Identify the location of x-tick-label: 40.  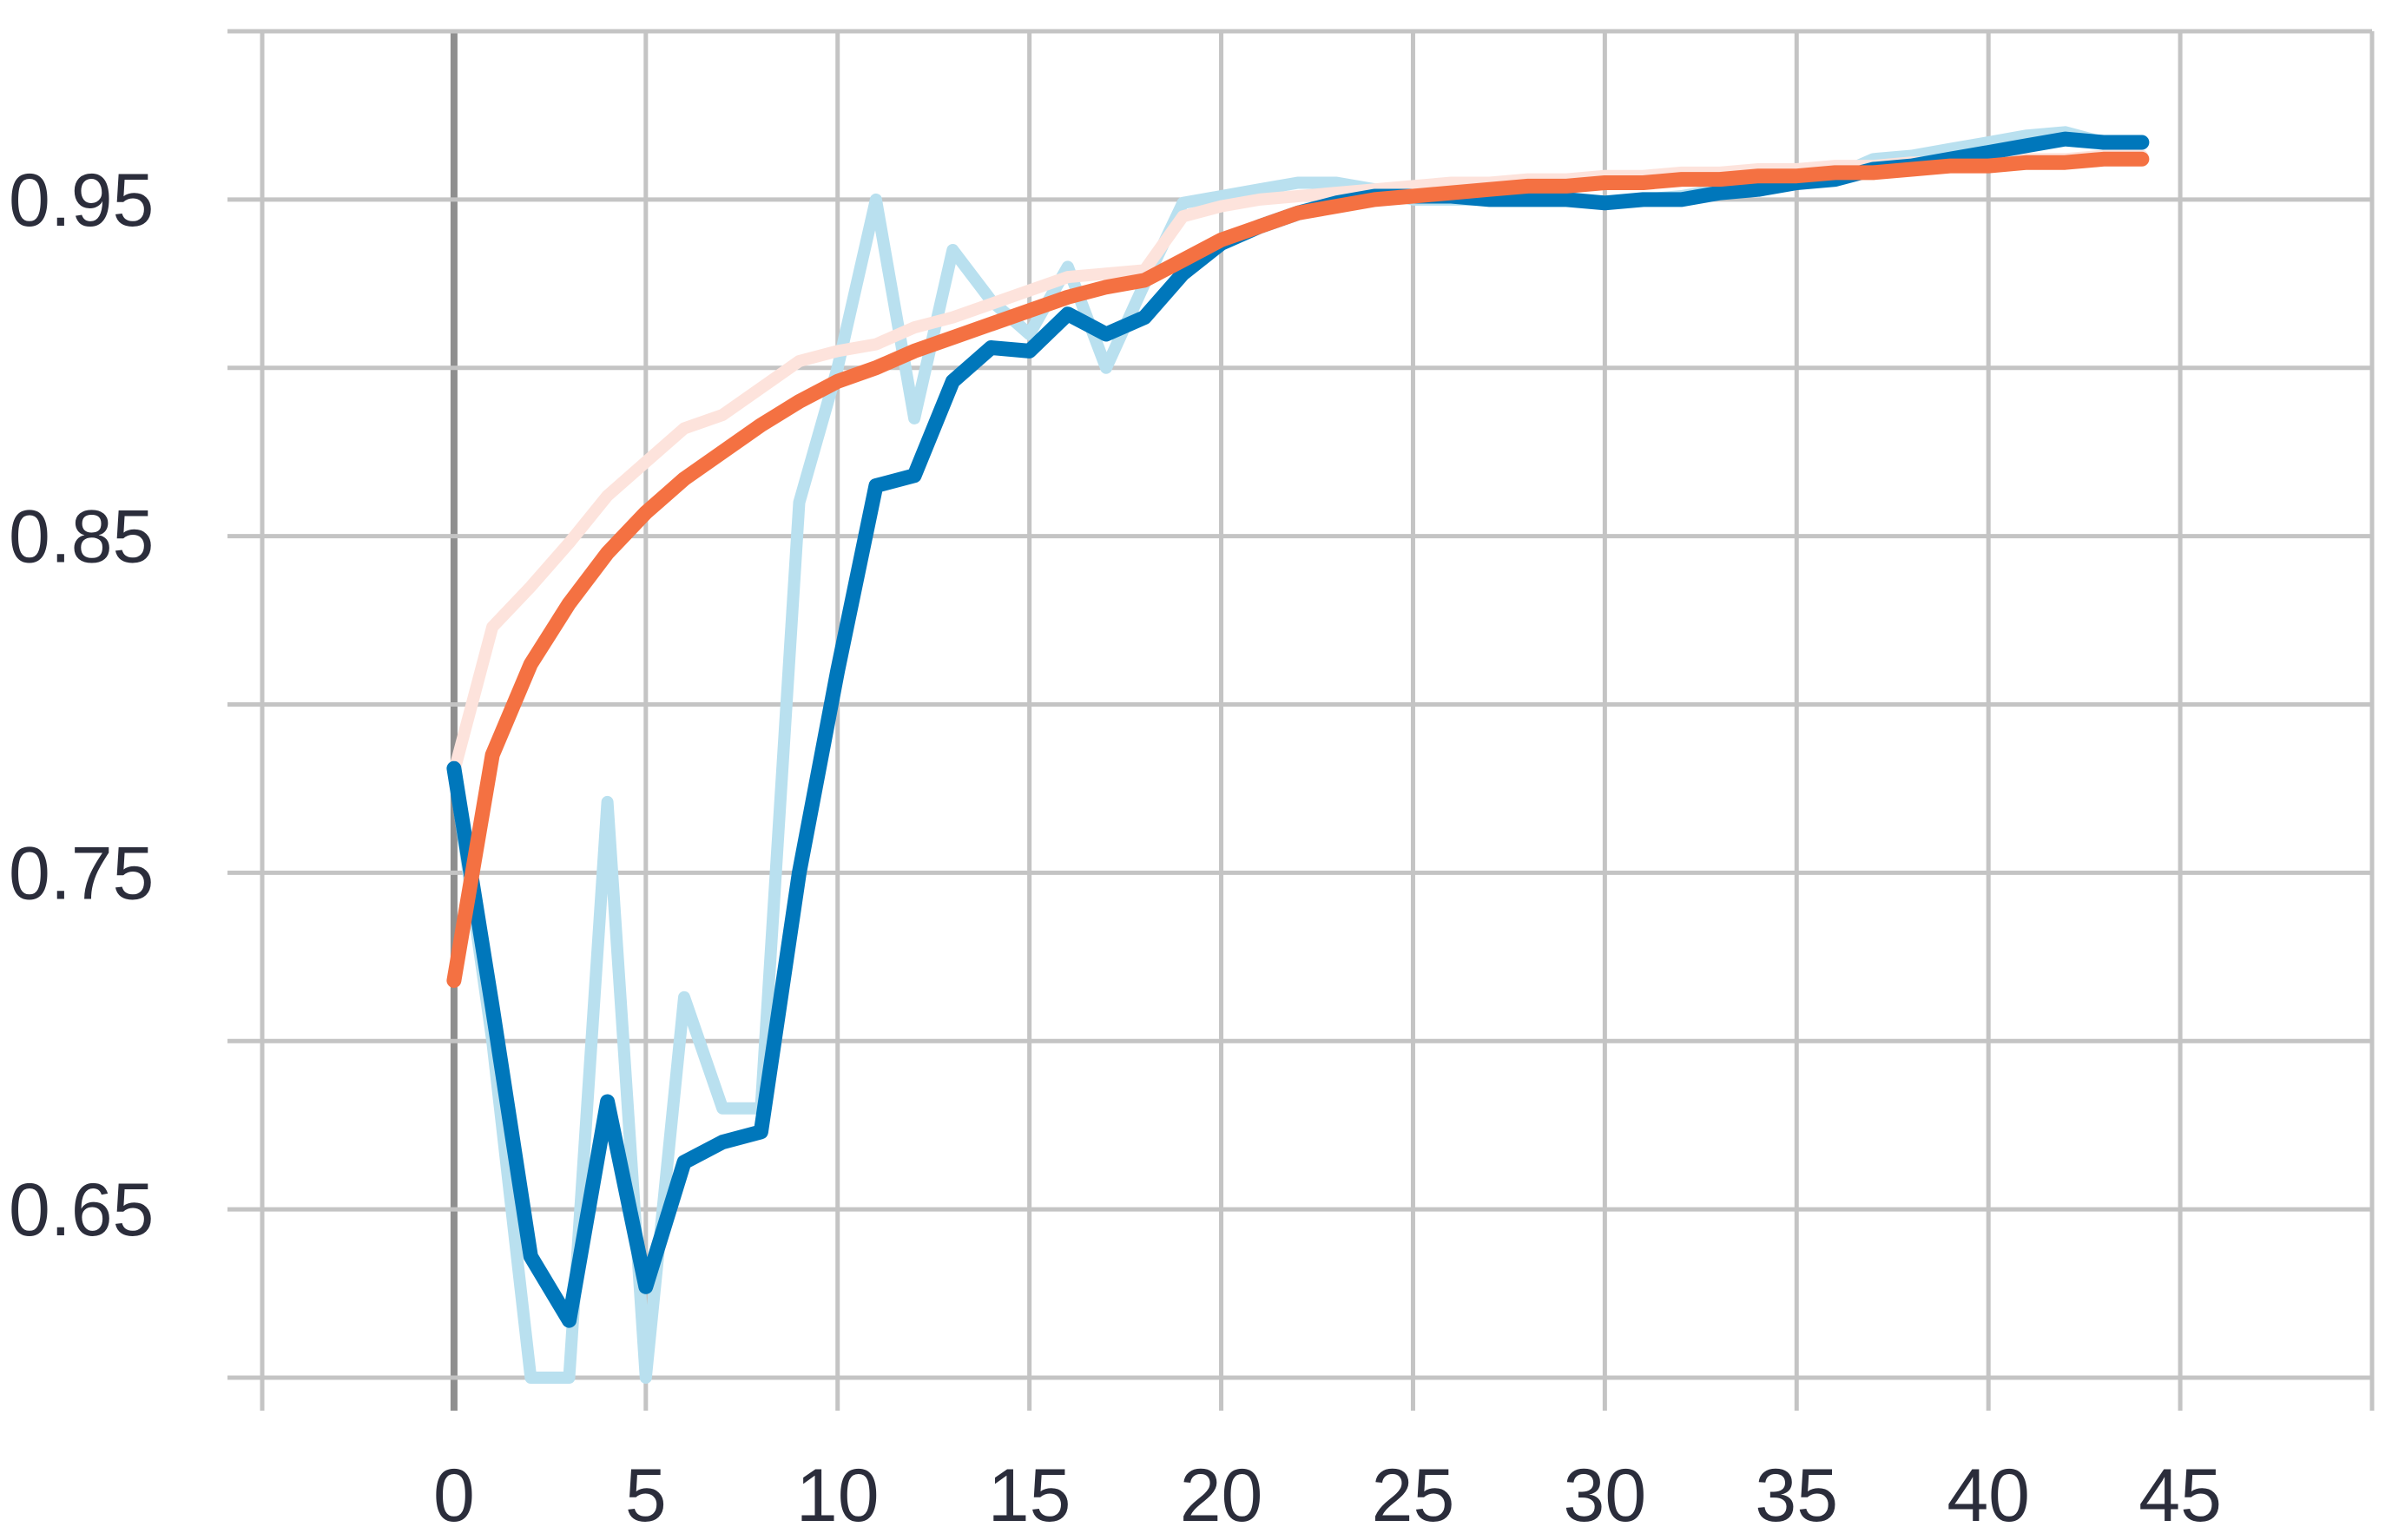
(1988, 1496).